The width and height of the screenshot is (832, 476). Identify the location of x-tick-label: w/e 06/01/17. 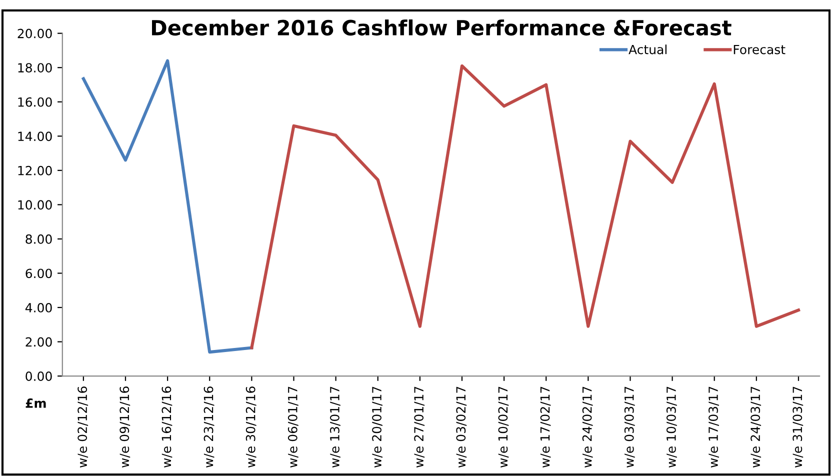
(293, 427).